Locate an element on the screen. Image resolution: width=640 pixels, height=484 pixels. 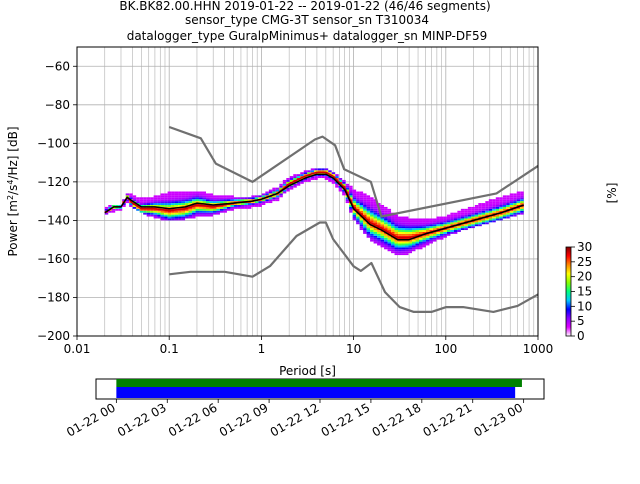
x-tick-label: 0.1 is located at coordinates (169, 349).